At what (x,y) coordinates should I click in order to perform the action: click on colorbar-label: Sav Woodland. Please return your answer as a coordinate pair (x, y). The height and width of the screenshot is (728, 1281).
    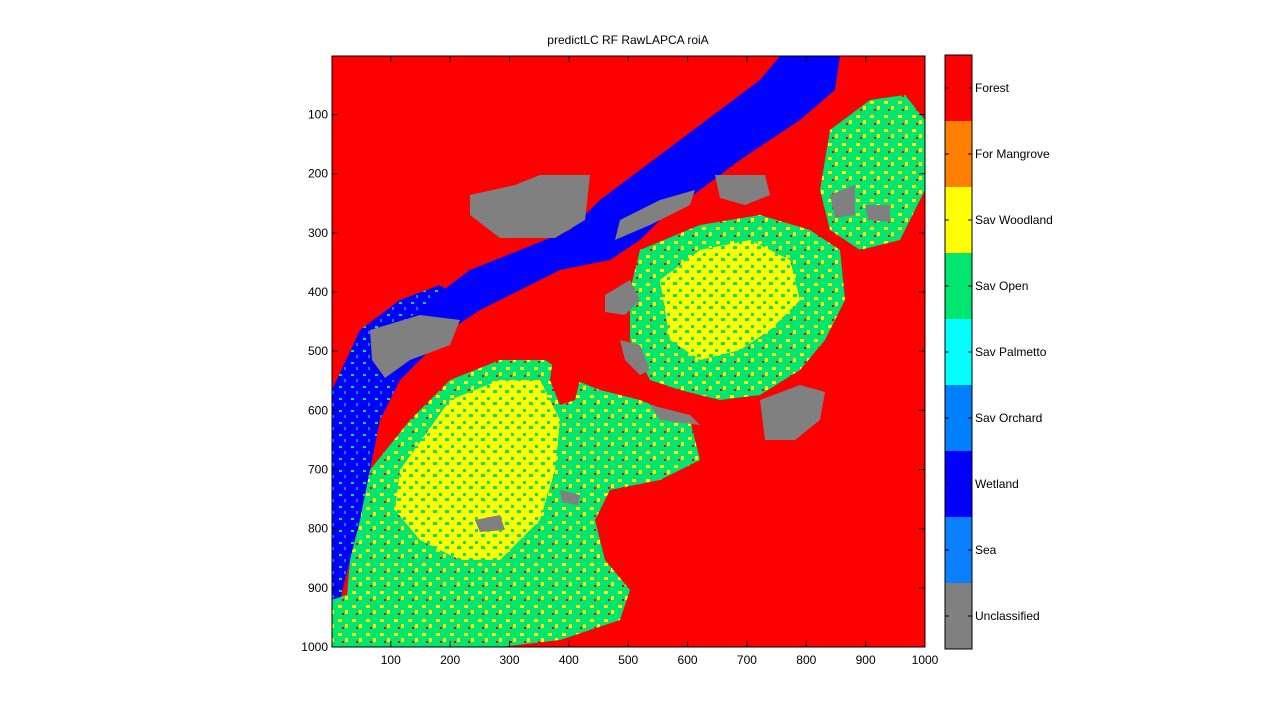
    Looking at the image, I should click on (1014, 220).